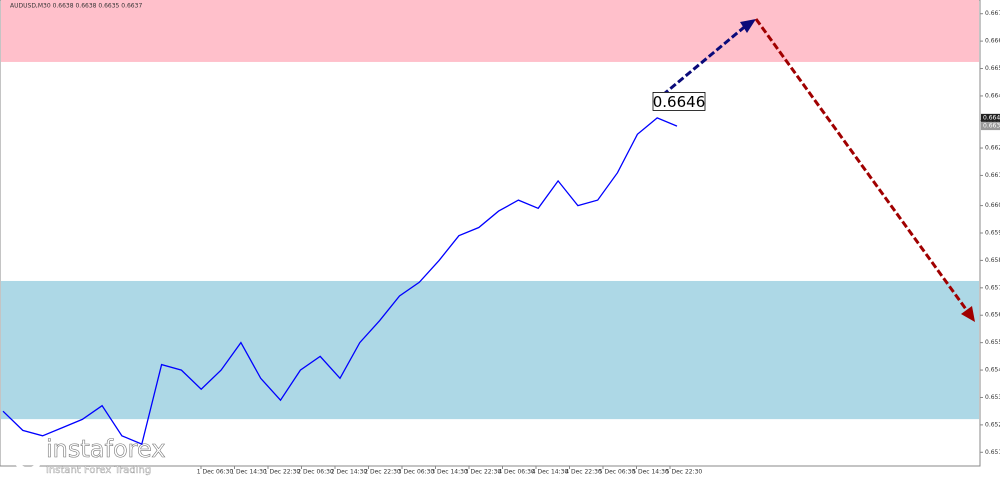 Image resolution: width=1000 pixels, height=479 pixels. Describe the element at coordinates (282, 472) in the screenshot. I see `x-tick-label: 1 Dec 22:30` at that location.